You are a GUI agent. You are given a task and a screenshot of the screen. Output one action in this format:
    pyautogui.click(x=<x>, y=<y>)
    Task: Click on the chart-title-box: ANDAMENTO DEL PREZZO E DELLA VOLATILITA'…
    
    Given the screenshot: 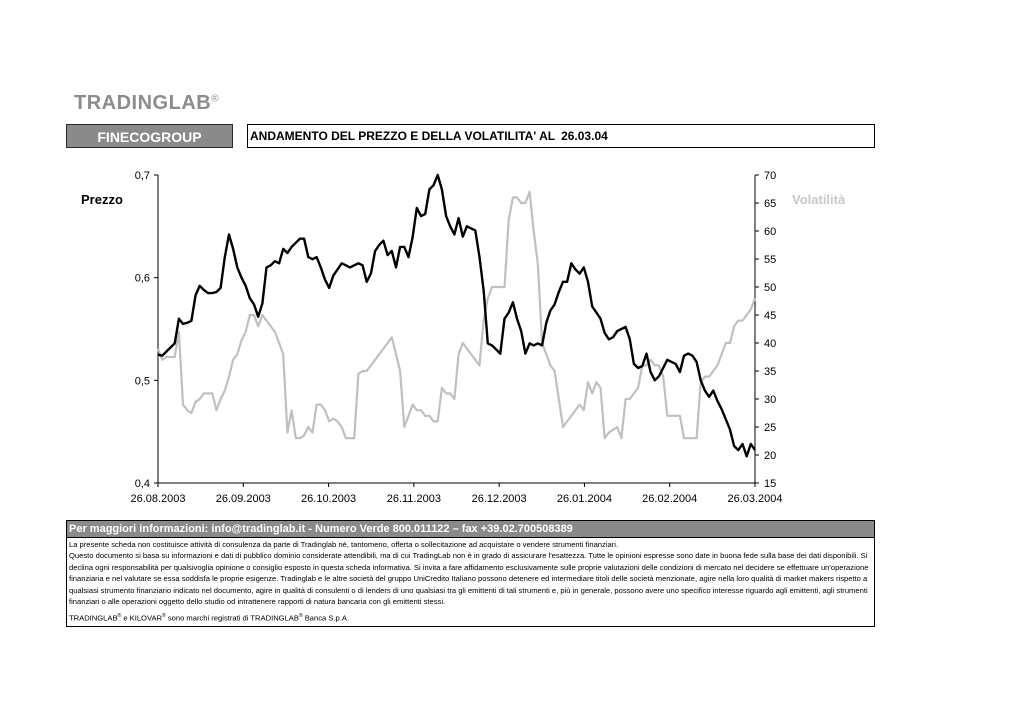 What is the action you would take?
    pyautogui.click(x=561, y=136)
    